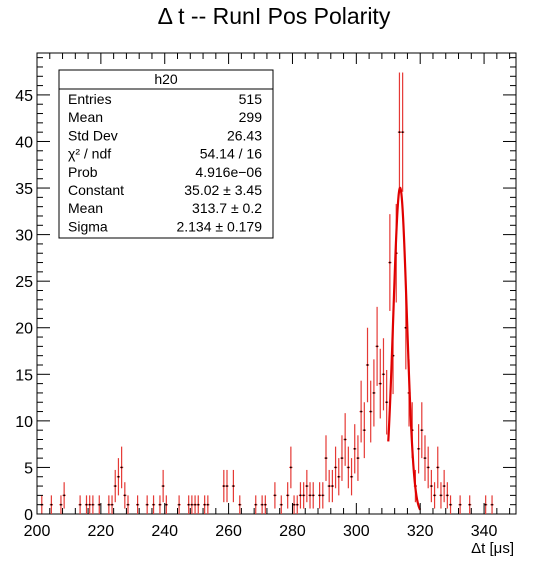 The image size is (533, 561). Describe the element at coordinates (484, 531) in the screenshot. I see `x-tick-label: 340` at that location.